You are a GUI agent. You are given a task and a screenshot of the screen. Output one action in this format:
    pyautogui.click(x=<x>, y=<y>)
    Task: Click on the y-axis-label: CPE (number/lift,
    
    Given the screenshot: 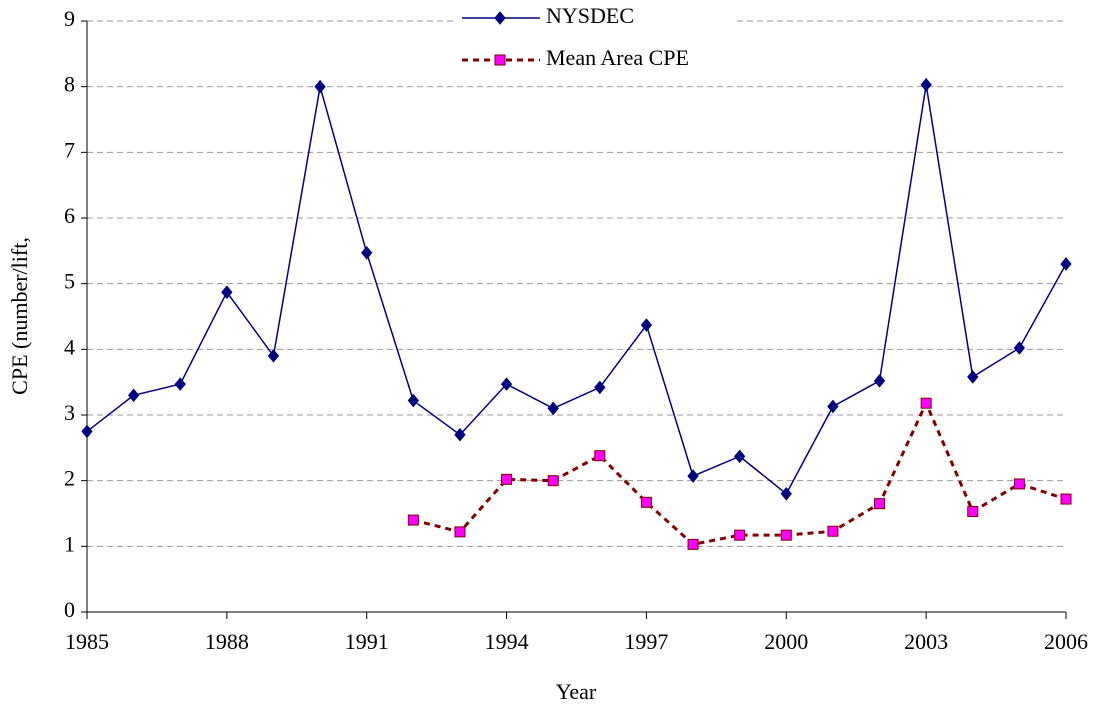 What is the action you would take?
    pyautogui.click(x=19, y=316)
    